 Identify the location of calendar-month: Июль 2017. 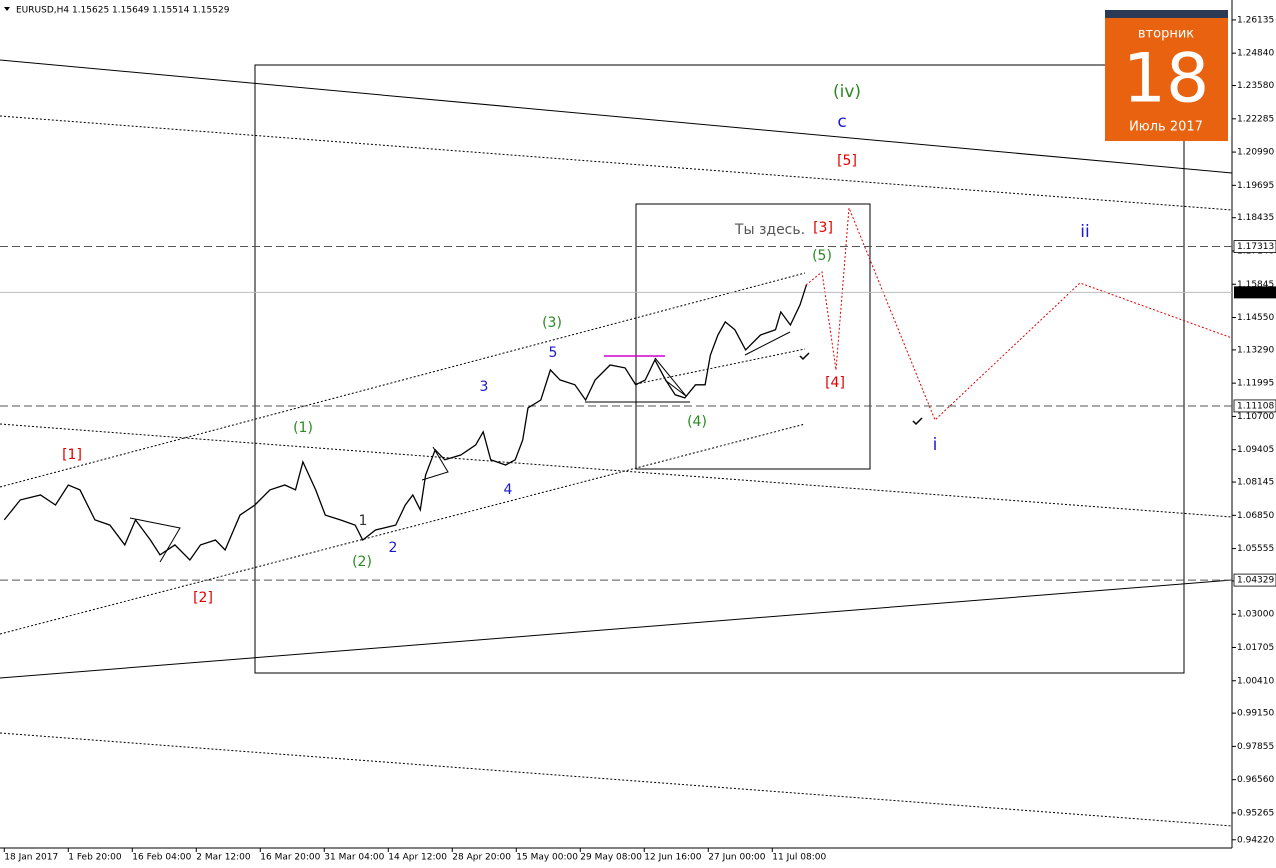
(1166, 127).